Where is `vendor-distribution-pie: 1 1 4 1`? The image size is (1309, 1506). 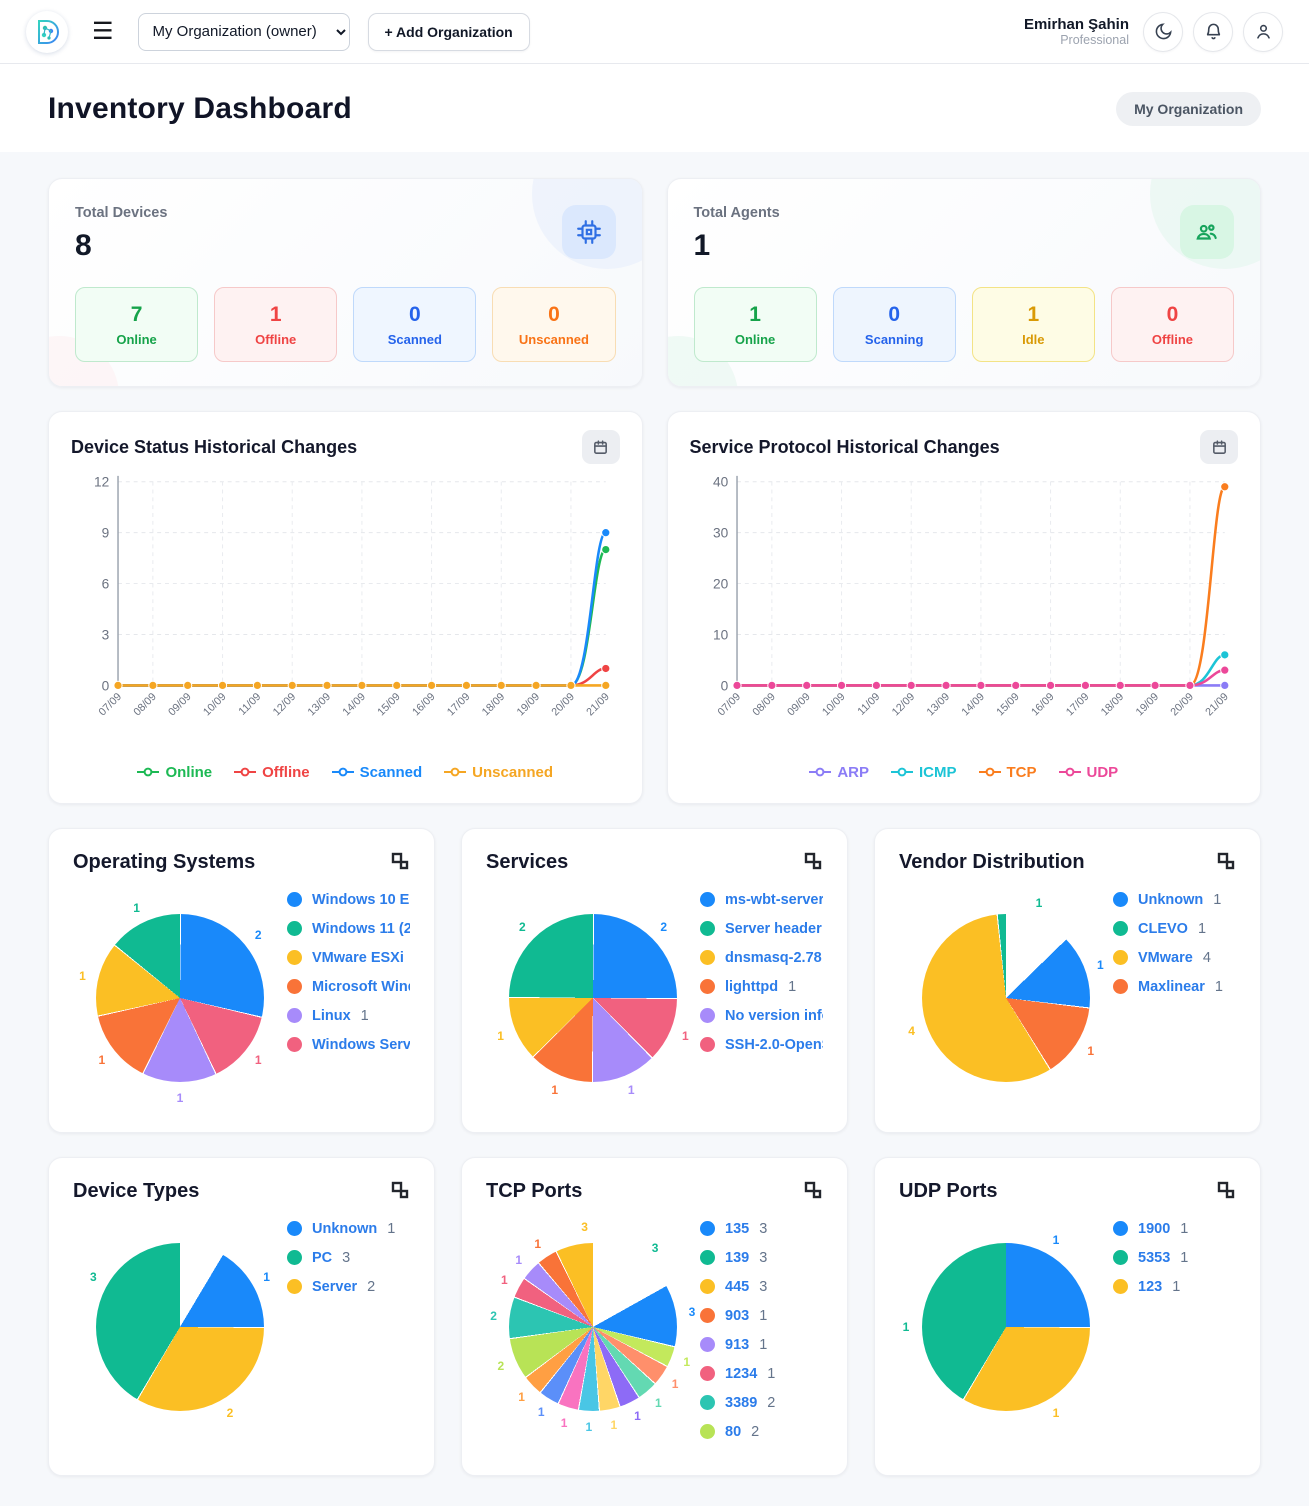
vendor-distribution-pie: 1 1 4 1 is located at coordinates (1006, 998).